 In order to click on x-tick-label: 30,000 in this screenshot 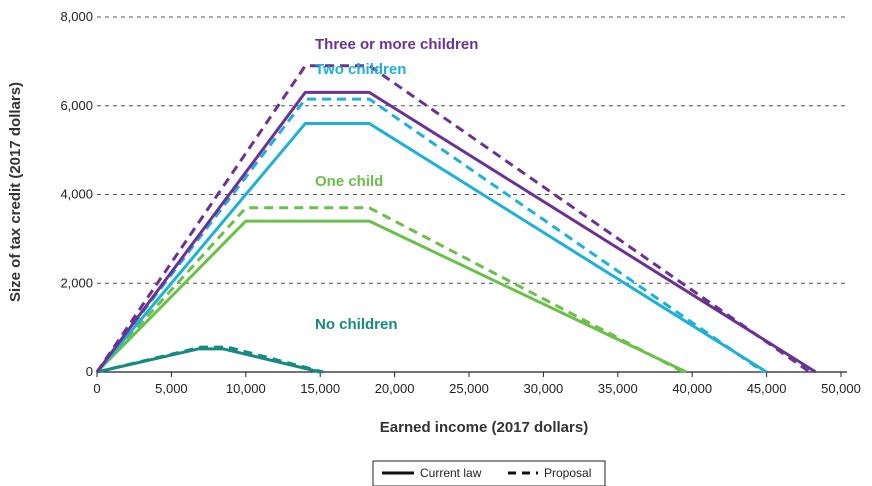, I will do `click(544, 388)`.